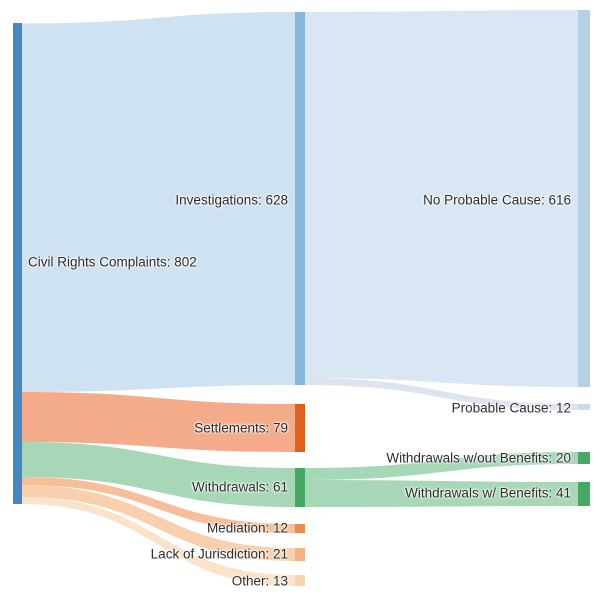 This screenshot has height=600, width=600. What do you see at coordinates (584, 407) in the screenshot?
I see `sankey-node-pc` at bounding box center [584, 407].